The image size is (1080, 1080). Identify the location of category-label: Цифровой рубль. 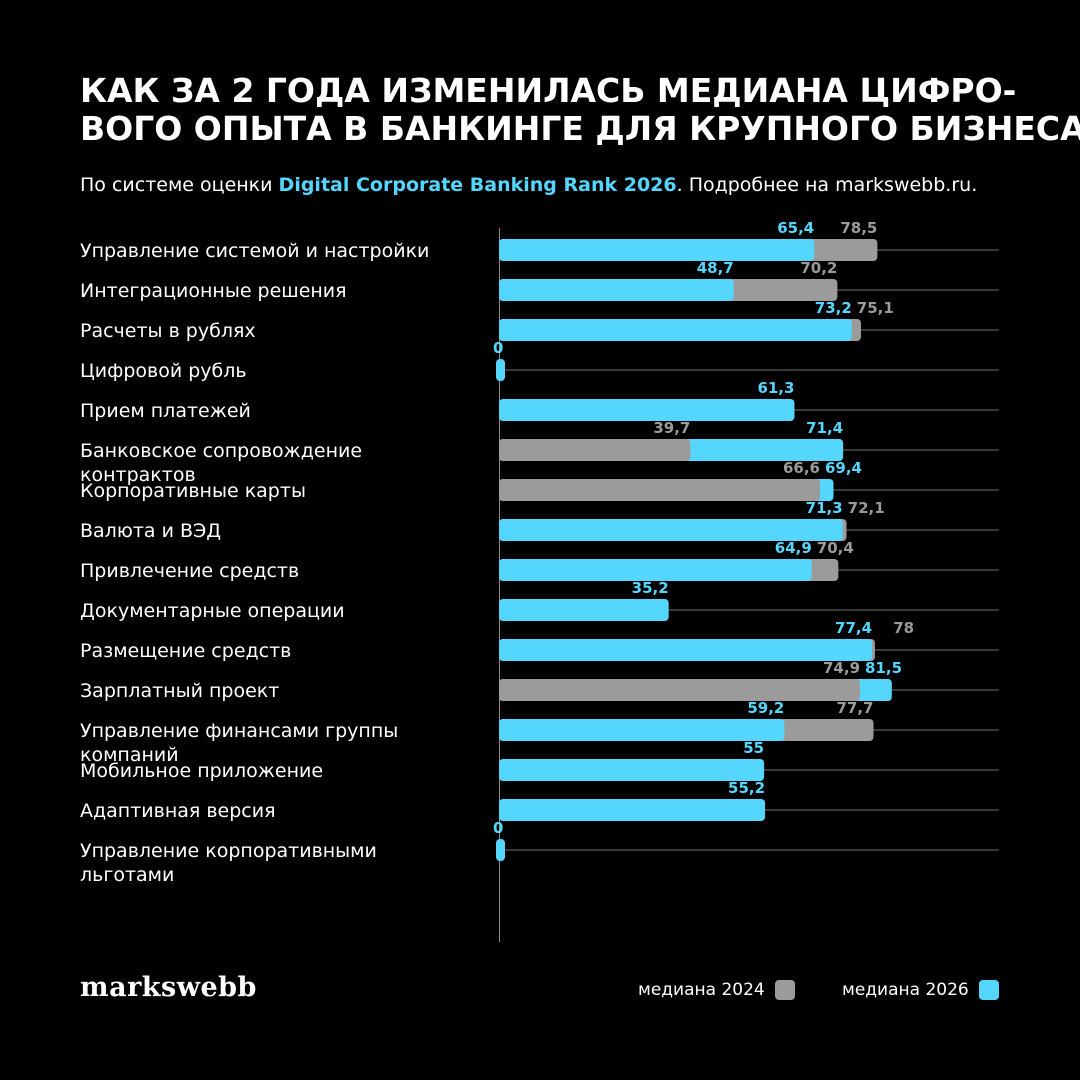
(163, 371).